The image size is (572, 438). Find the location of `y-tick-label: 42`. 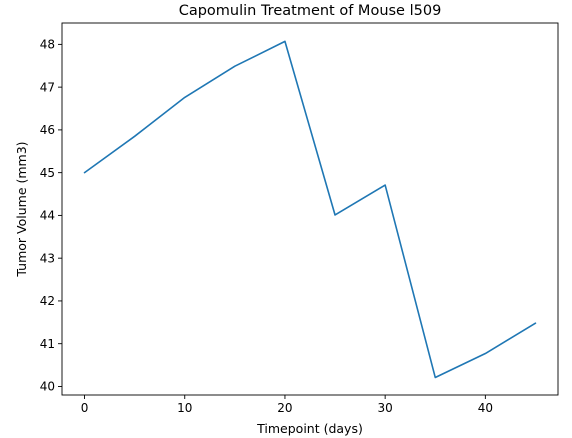

y-tick-label: 42 is located at coordinates (47, 301).